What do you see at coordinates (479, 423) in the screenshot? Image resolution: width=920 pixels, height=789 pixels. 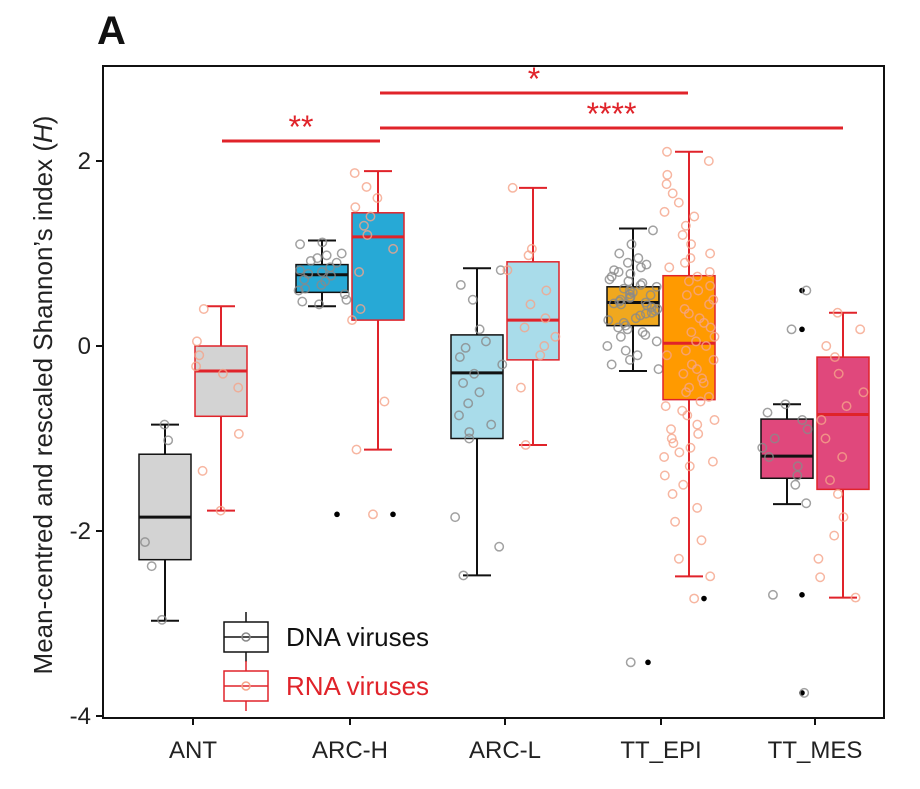 I see `dna-box-arc-l` at bounding box center [479, 423].